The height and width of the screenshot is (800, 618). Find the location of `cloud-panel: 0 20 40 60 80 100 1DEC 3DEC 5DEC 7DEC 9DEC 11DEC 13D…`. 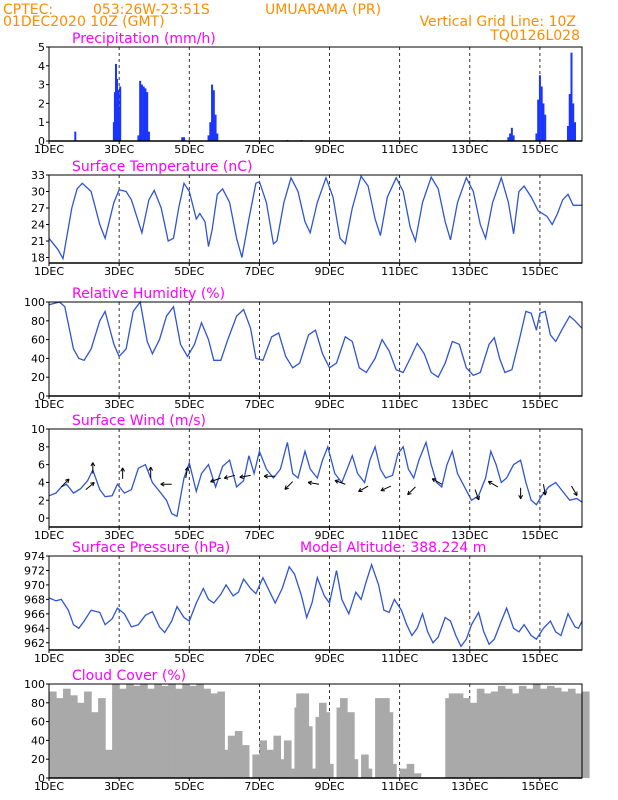

cloud-panel: 0 20 40 60 80 100 1DEC 3DEC 5DEC 7DEC 9DEC 11DEC 13D… is located at coordinates (307, 730).